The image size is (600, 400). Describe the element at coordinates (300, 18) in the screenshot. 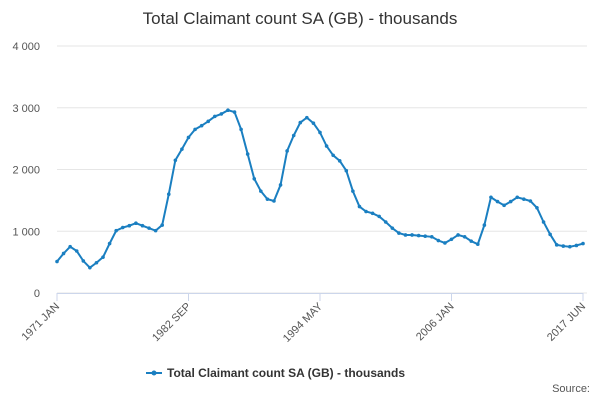

I see `chart-title: Total Claimant count SA (GB) - thousands` at that location.